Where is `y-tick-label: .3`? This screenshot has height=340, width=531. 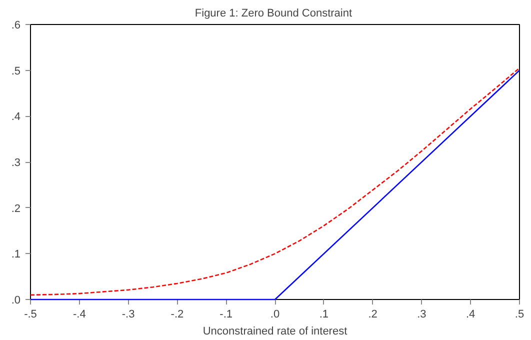
y-tick-label: .3 is located at coordinates (16, 163).